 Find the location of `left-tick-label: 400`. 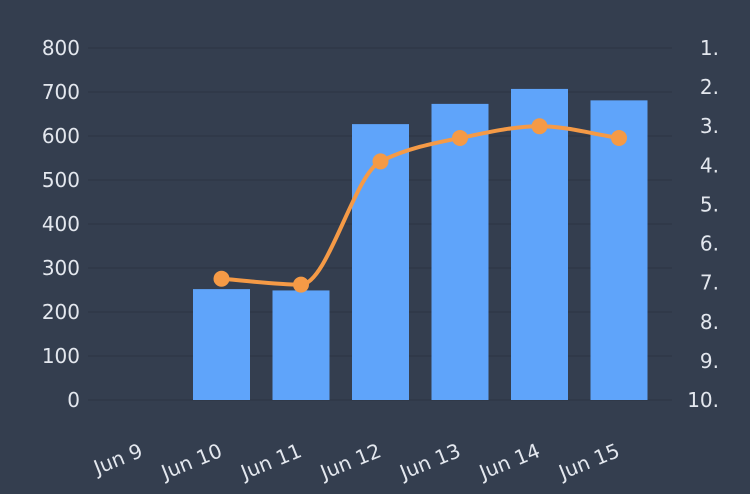

left-tick-label: 400 is located at coordinates (61, 224).